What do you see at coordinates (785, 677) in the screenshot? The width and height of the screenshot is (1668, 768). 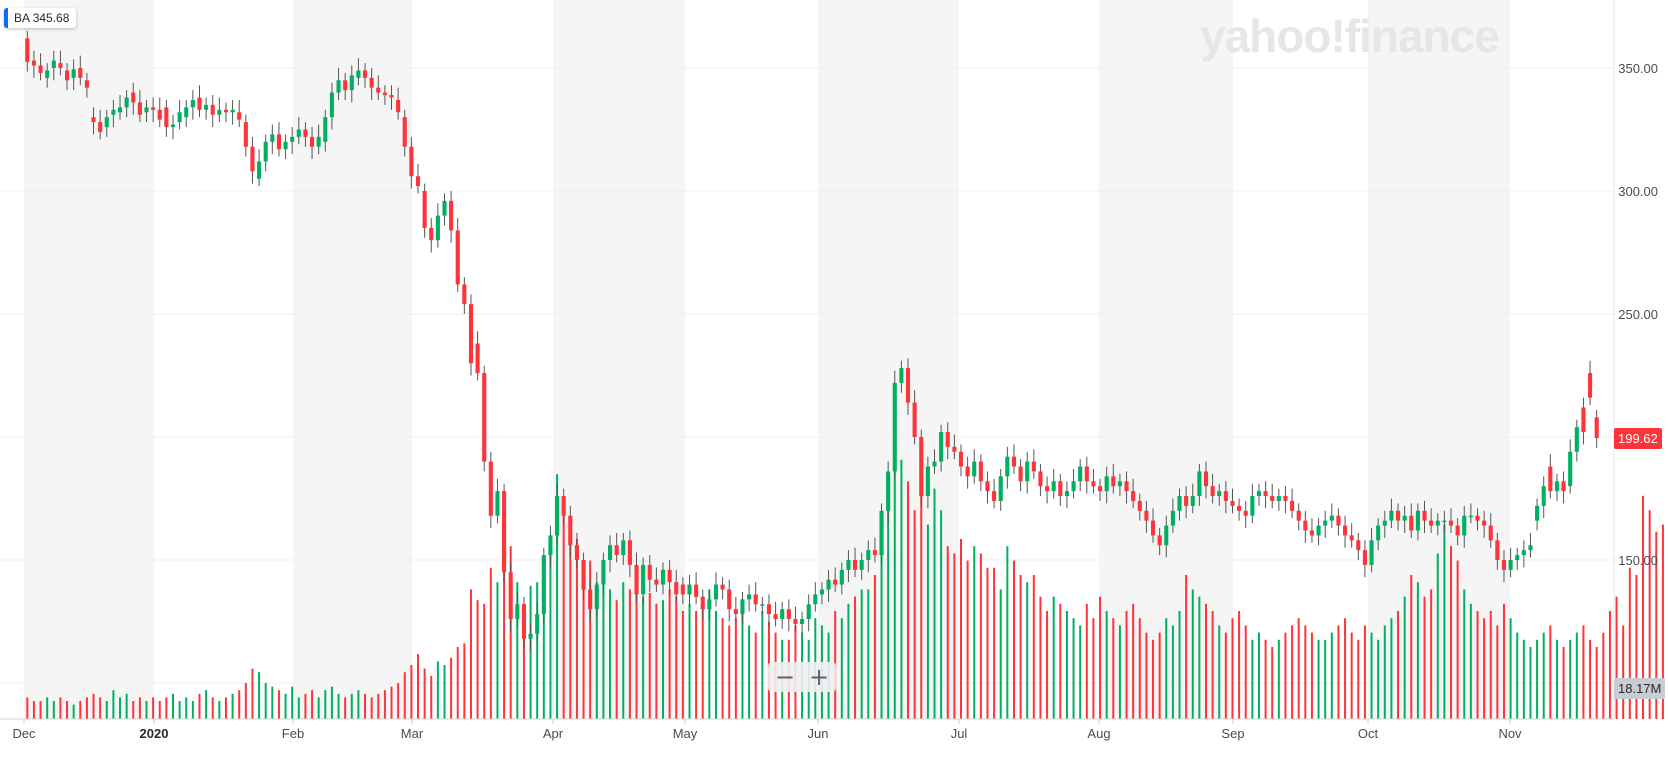 I see `zoom-out-button: −` at bounding box center [785, 677].